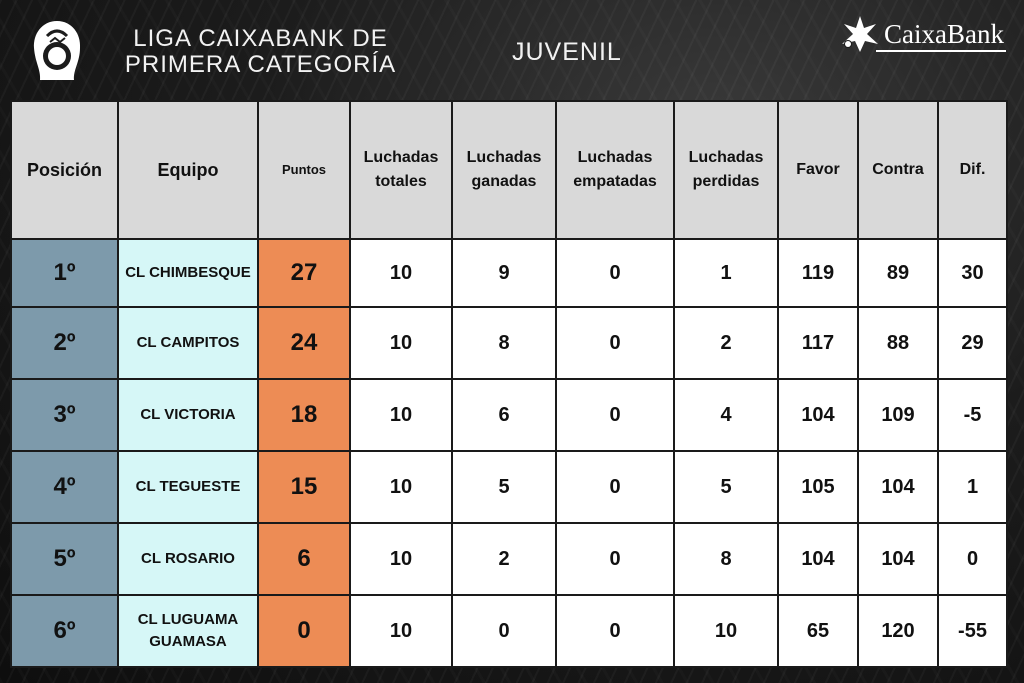 Image resolution: width=1024 pixels, height=683 pixels. I want to click on cell-luchadas-ganadas: 5, so click(504, 487).